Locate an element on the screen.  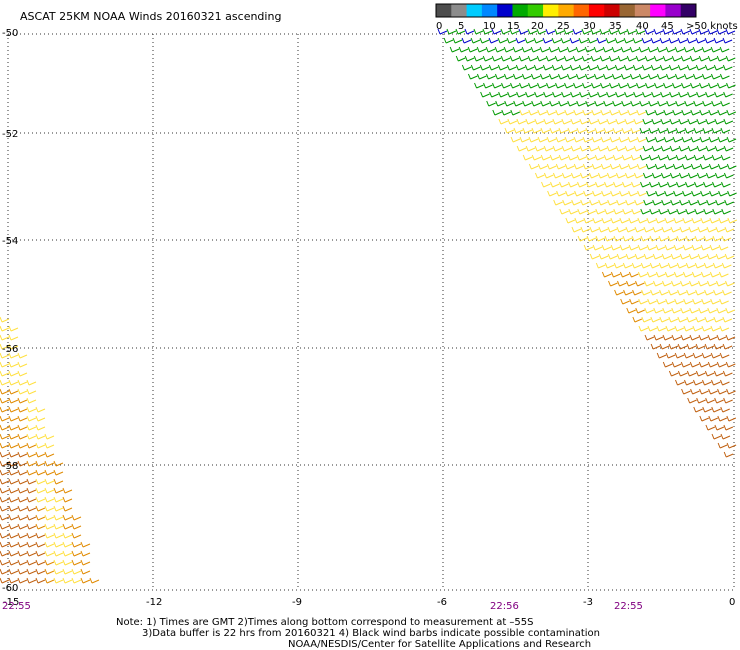
legend-label: 20 is located at coordinates (537, 26).